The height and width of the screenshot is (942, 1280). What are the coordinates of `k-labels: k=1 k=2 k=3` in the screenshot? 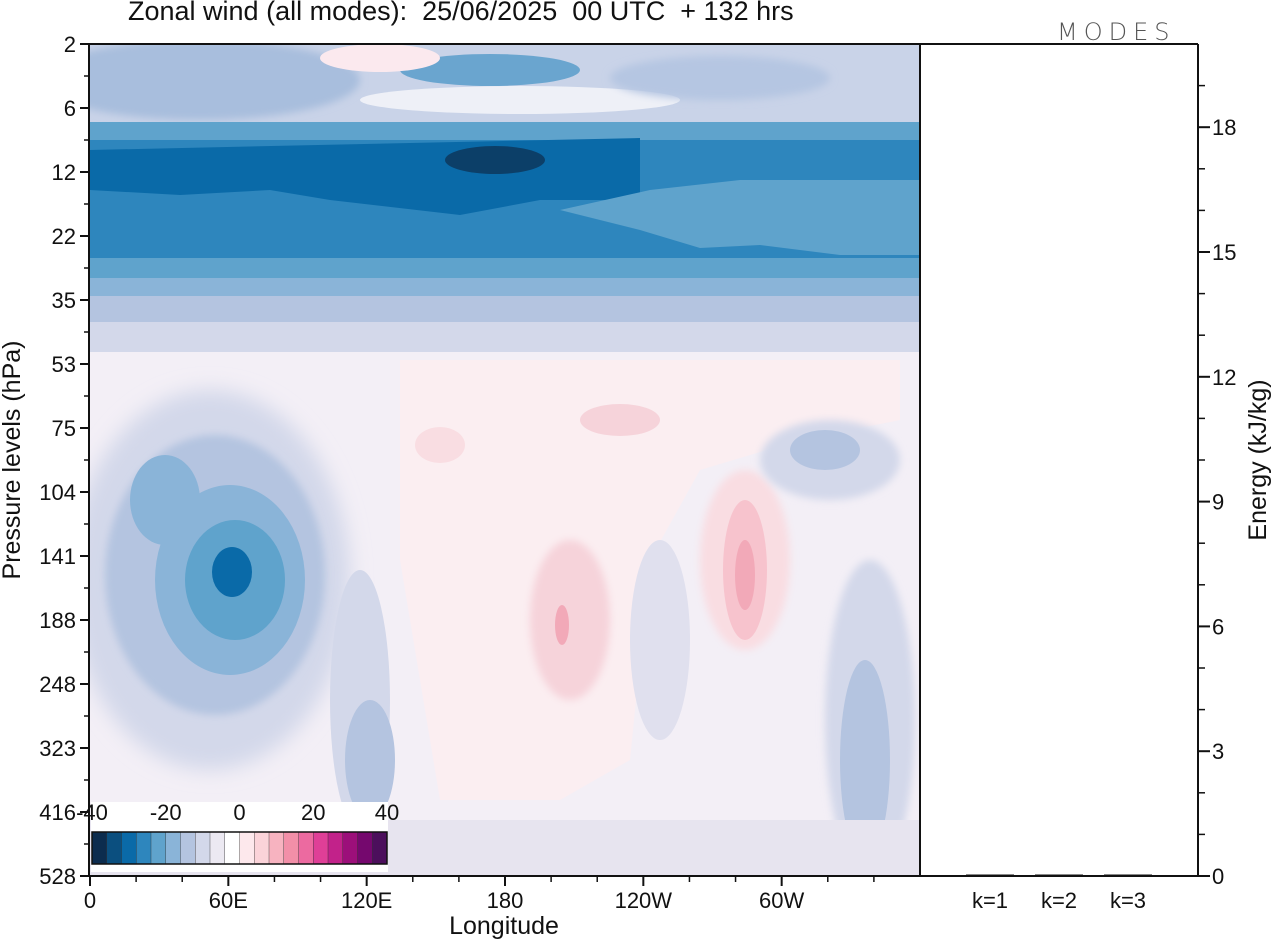 It's located at (1059, 900).